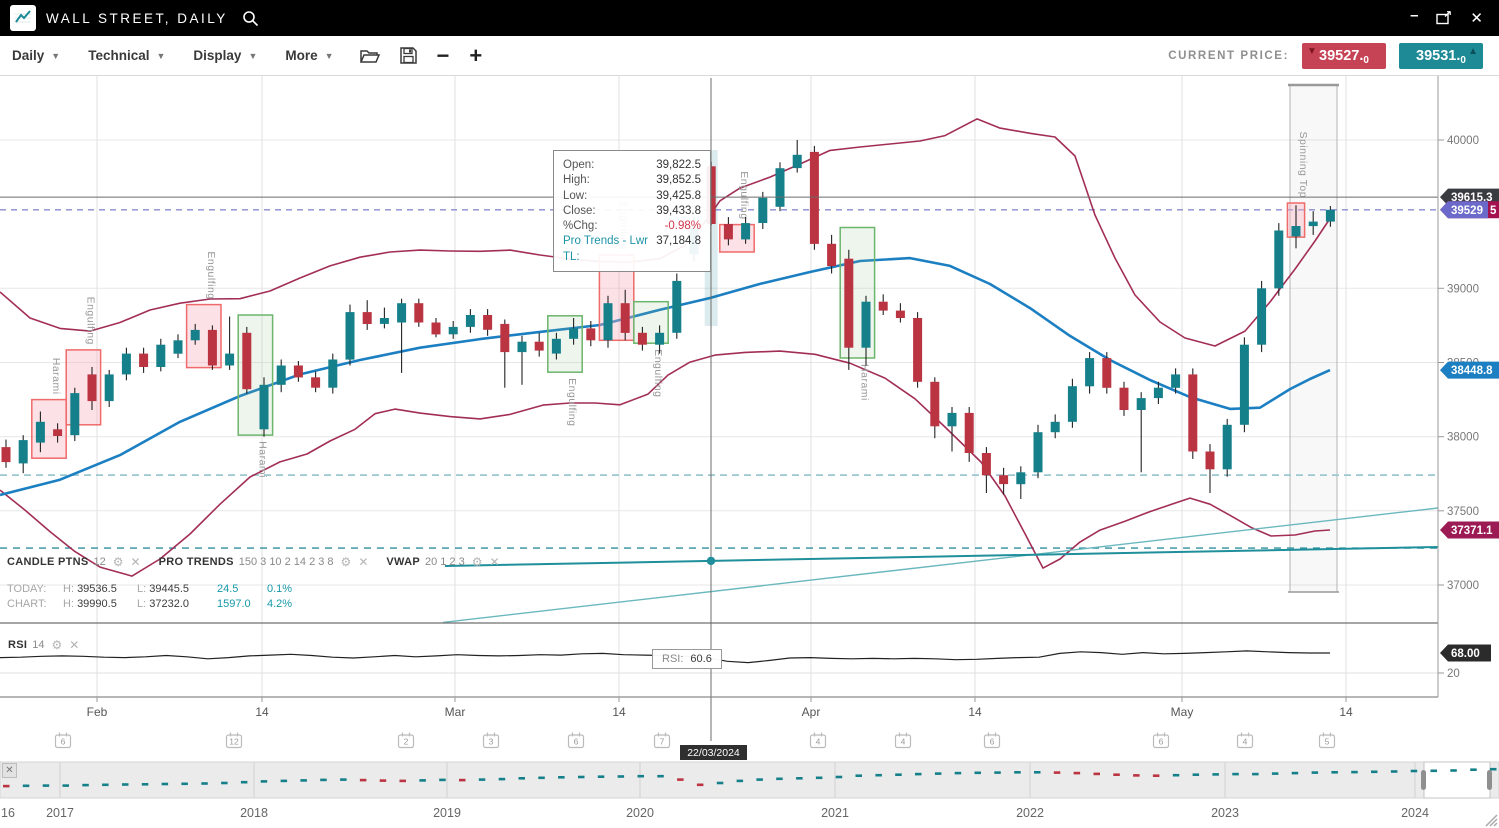 Image resolution: width=1499 pixels, height=828 pixels. What do you see at coordinates (711, 561) in the screenshot?
I see `trendline-anchor-dot` at bounding box center [711, 561].